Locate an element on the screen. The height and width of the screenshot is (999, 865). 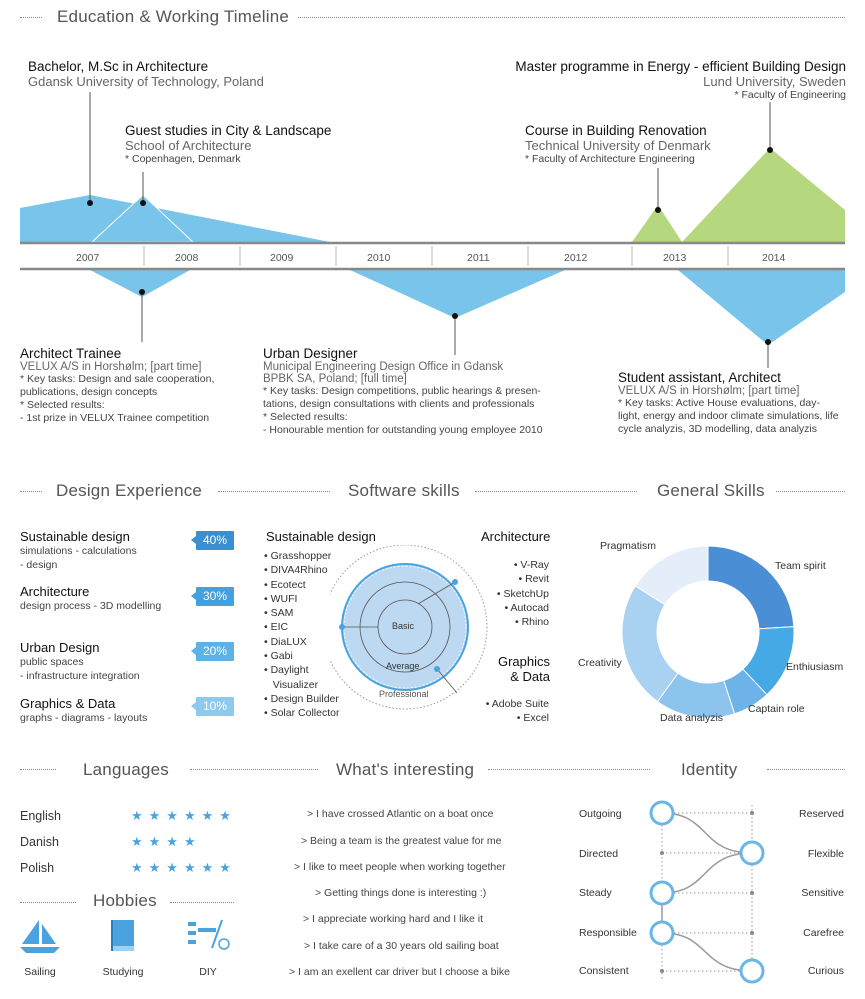
sw-item: • DIVA4Rhino is located at coordinates (296, 570).